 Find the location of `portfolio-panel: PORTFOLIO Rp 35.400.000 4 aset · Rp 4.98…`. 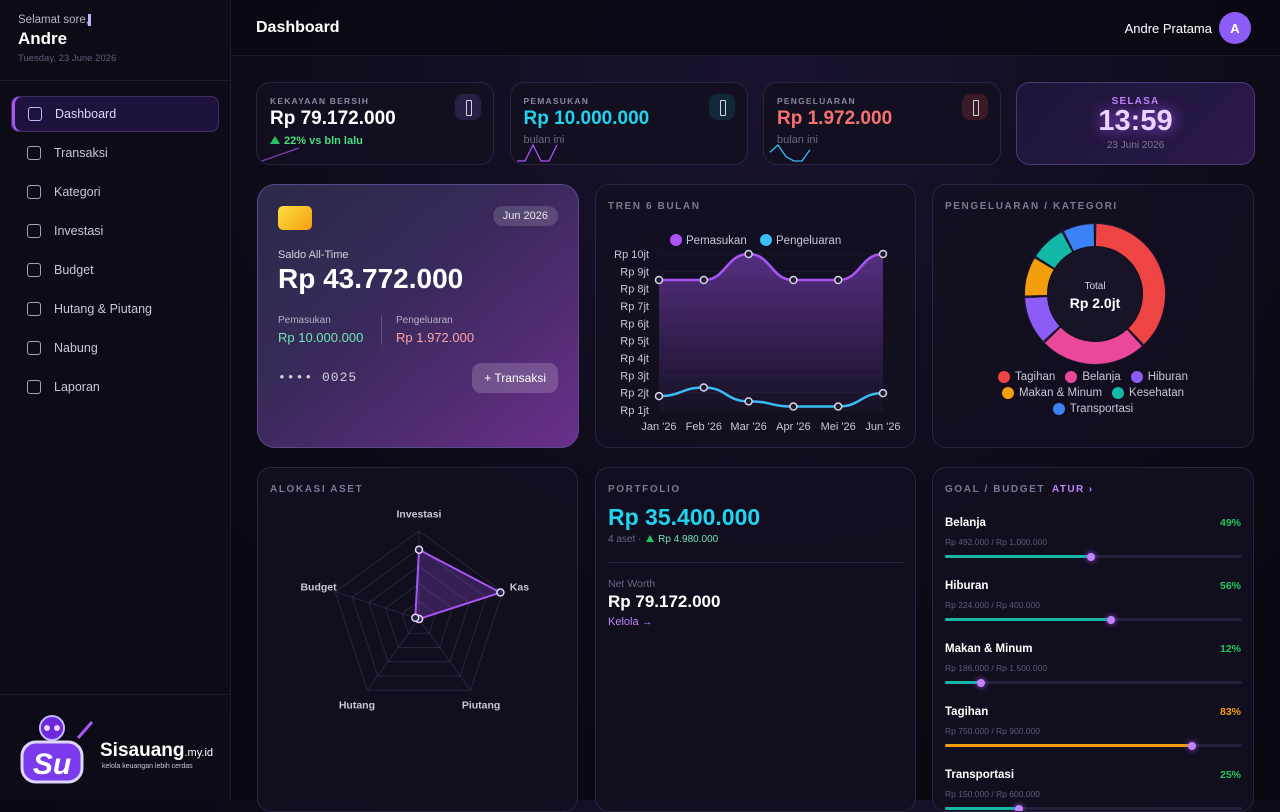

portfolio-panel: PORTFOLIO Rp 35.400.000 4 aset · Rp 4.98… is located at coordinates (755, 639).